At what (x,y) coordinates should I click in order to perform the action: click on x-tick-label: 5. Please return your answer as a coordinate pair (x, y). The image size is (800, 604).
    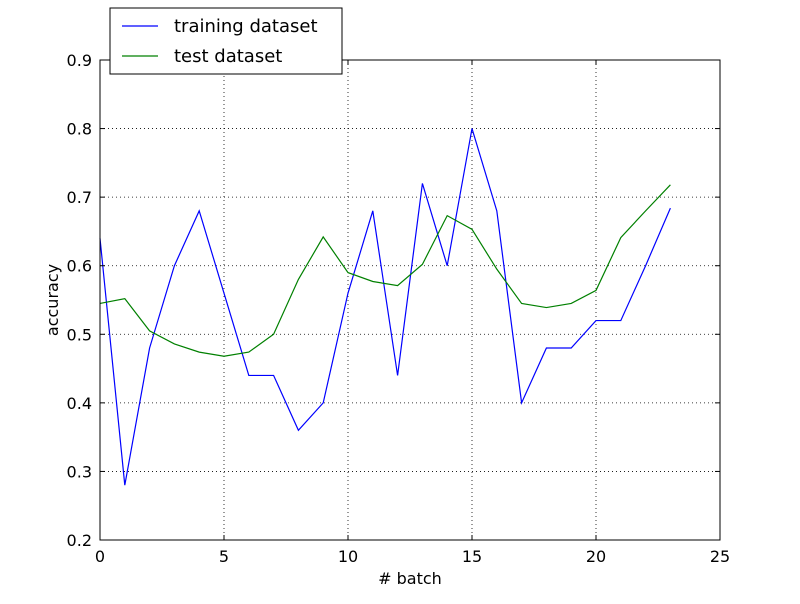
    Looking at the image, I should click on (224, 556).